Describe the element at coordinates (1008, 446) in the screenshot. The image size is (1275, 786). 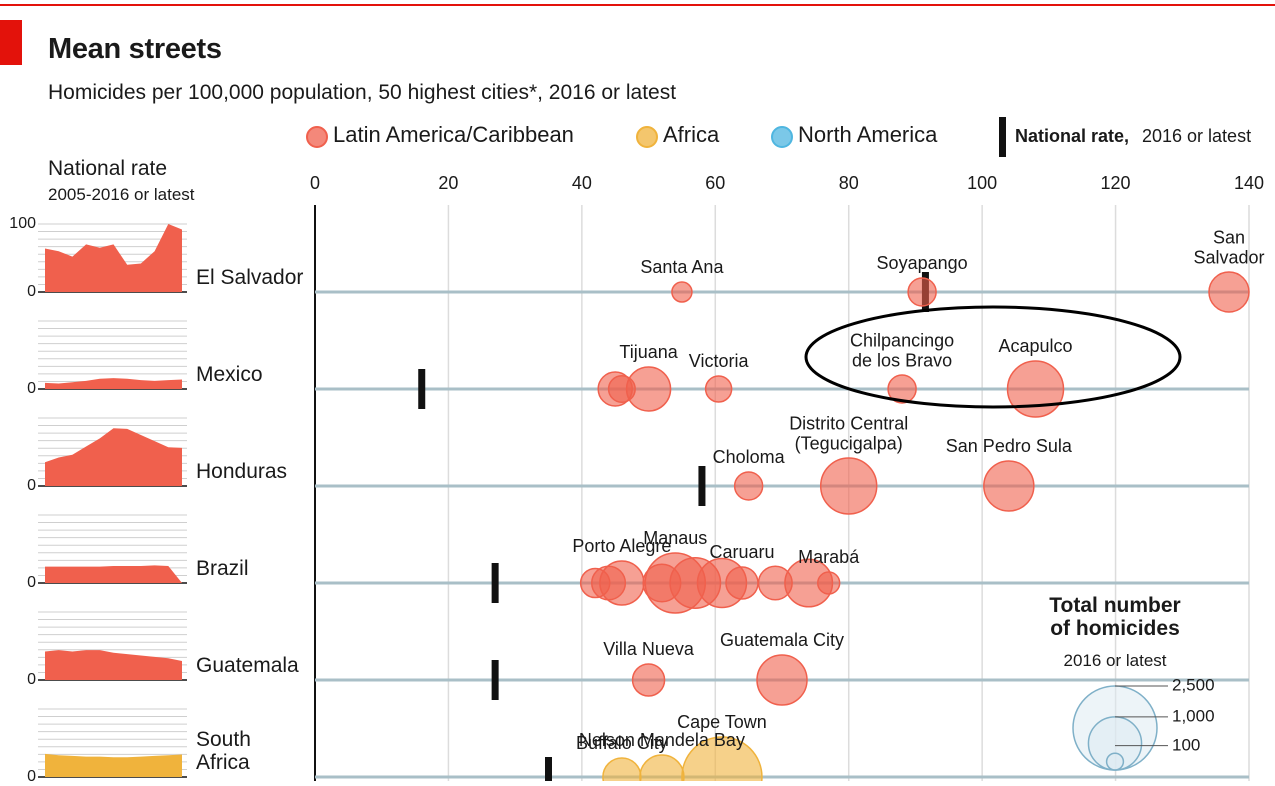
I see `city-label: San Pedro Sula` at that location.